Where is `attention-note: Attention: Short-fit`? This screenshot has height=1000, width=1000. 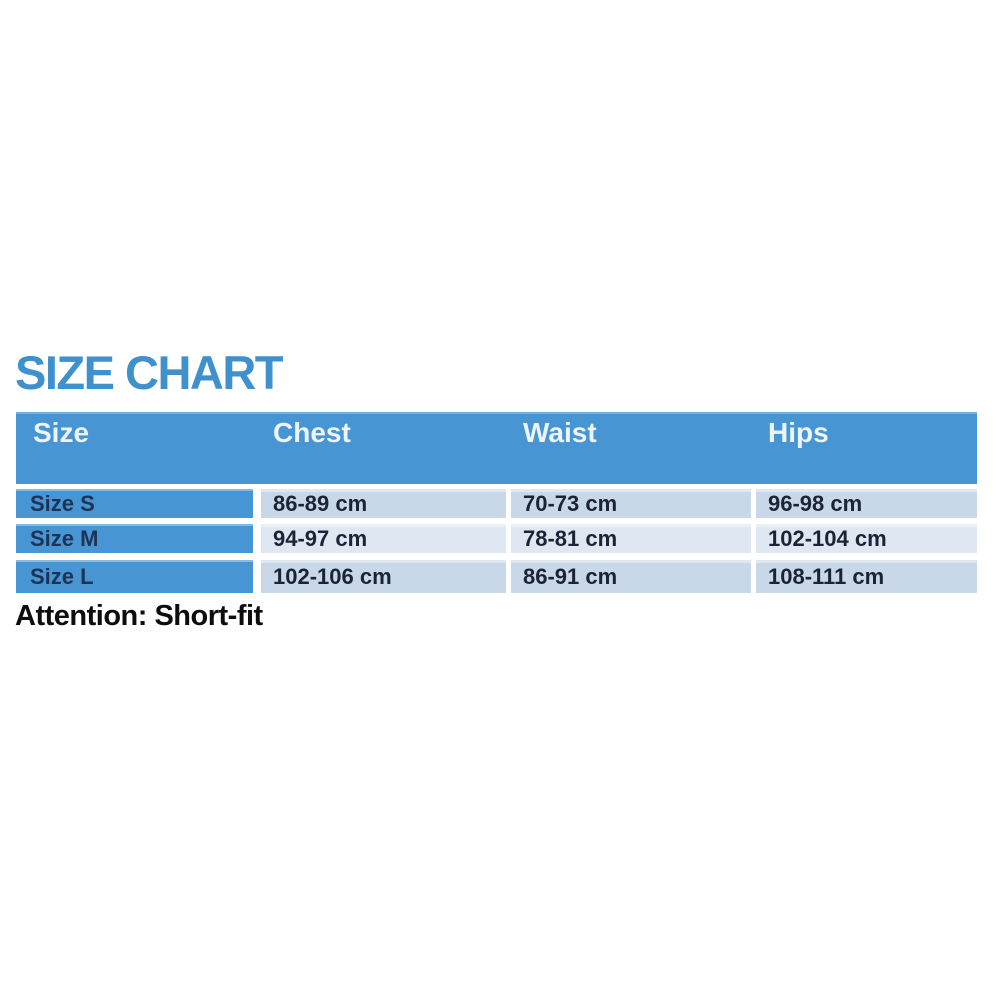 attention-note: Attention: Short-fit is located at coordinates (139, 616).